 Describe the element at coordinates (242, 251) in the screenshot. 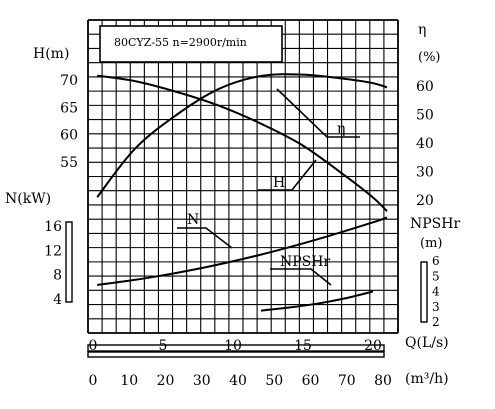

I see `curve-N` at that location.